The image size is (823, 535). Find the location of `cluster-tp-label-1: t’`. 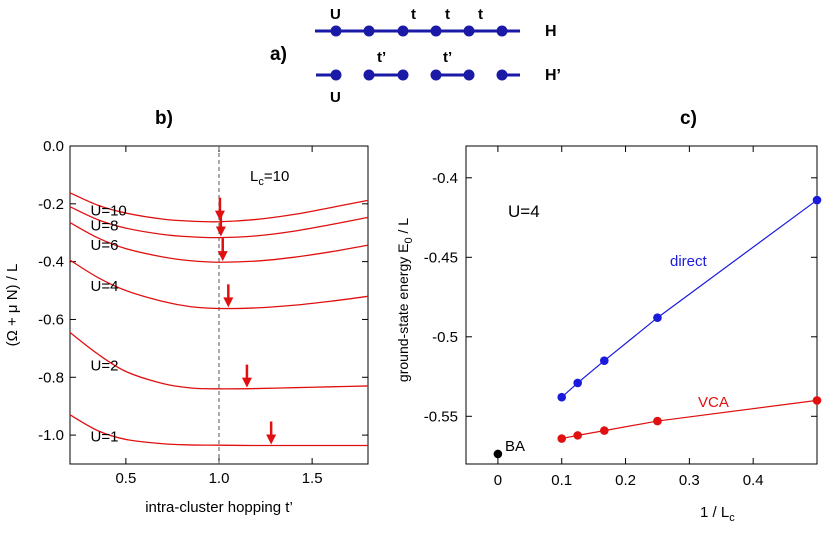

cluster-tp-label-1: t’ is located at coordinates (381, 57).